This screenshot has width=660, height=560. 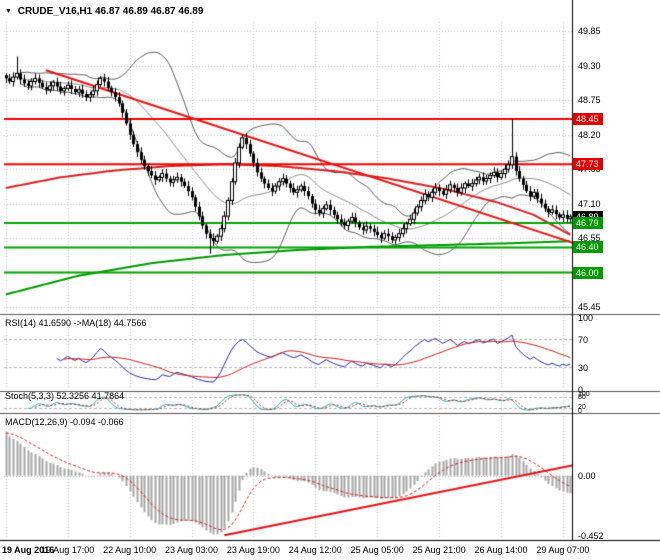 I want to click on time-axis-label: 25 Aug 05:00, so click(x=377, y=550).